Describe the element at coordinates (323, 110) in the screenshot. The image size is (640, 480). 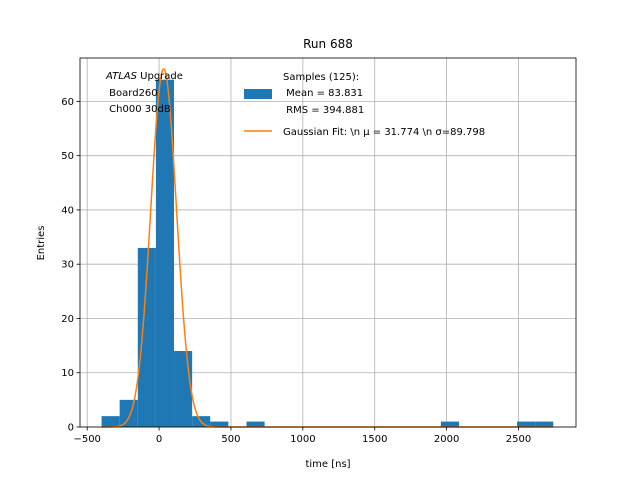
I see `legend-rms-label: RMS = 394.881` at that location.